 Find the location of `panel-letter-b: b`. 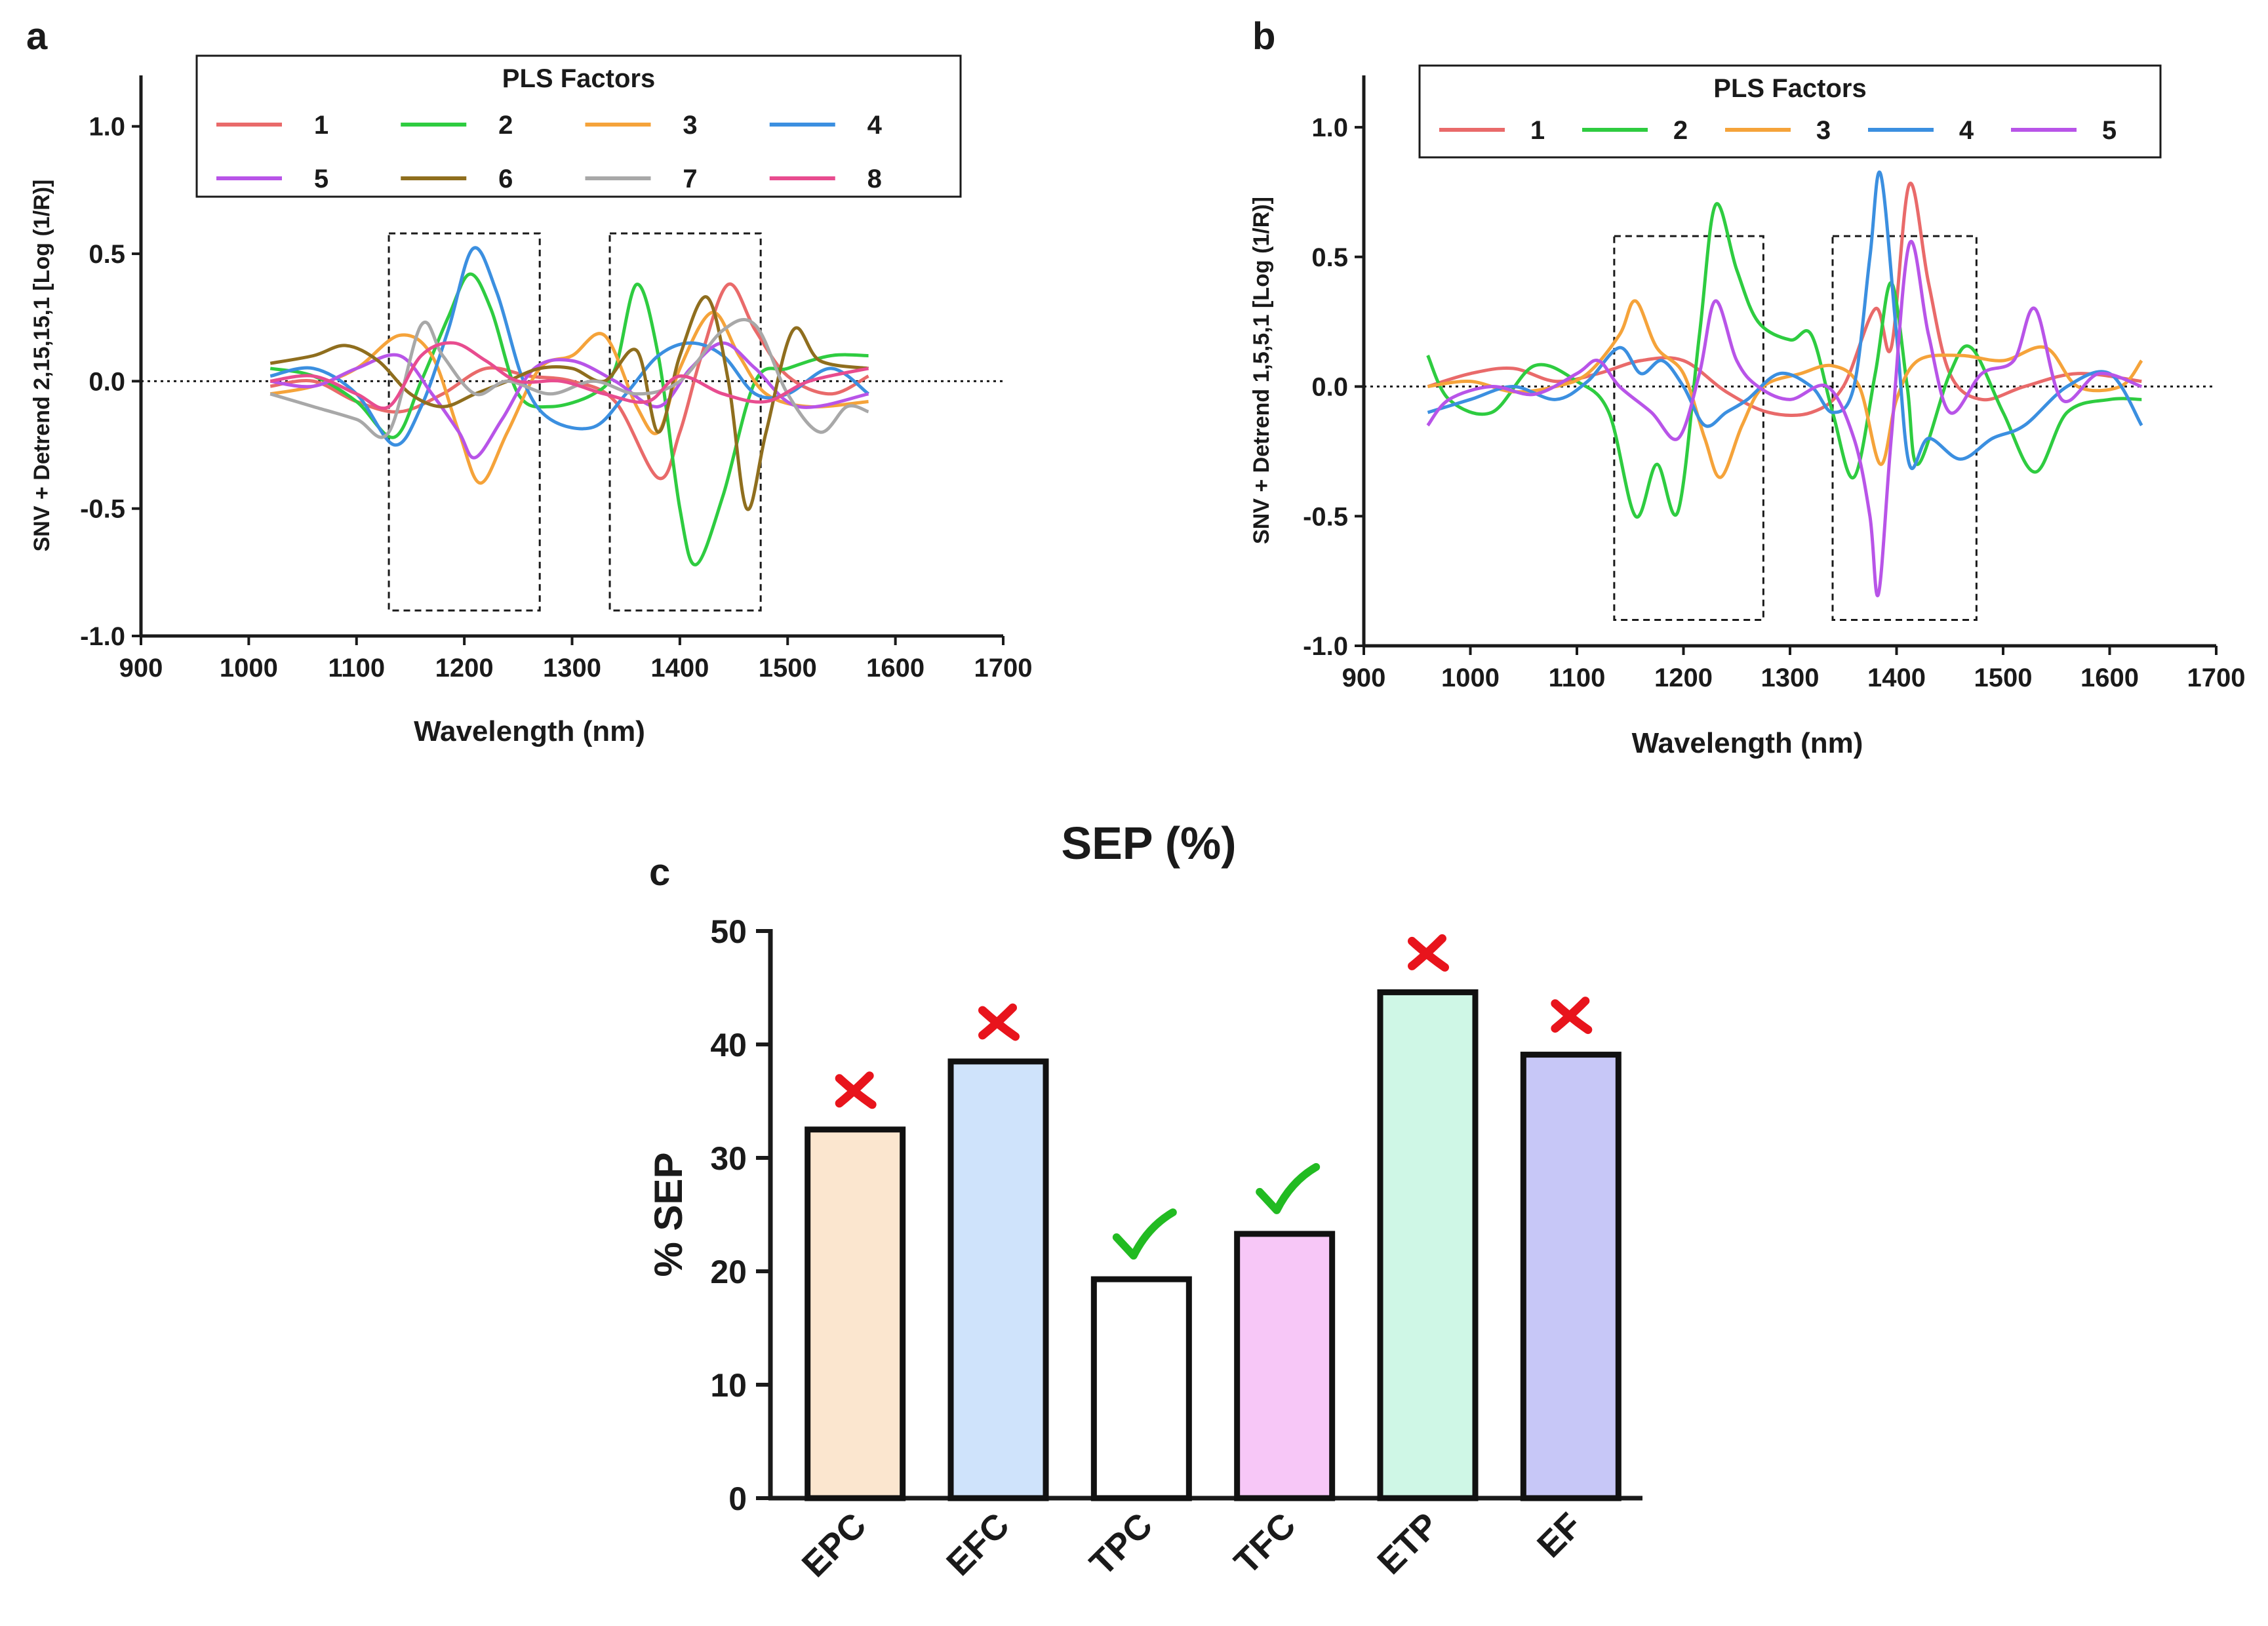

panel-letter-b: b is located at coordinates (1263, 36).